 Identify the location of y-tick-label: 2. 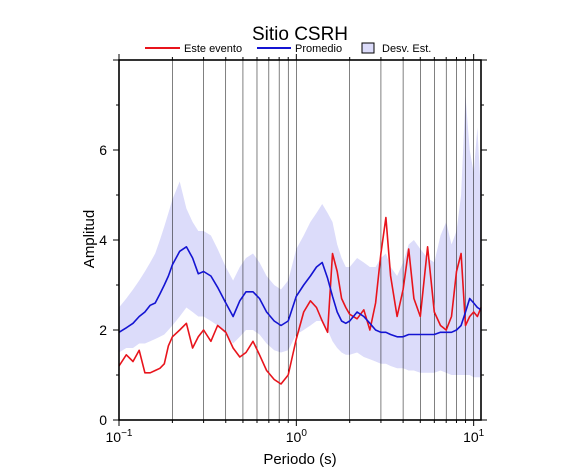
(103, 330).